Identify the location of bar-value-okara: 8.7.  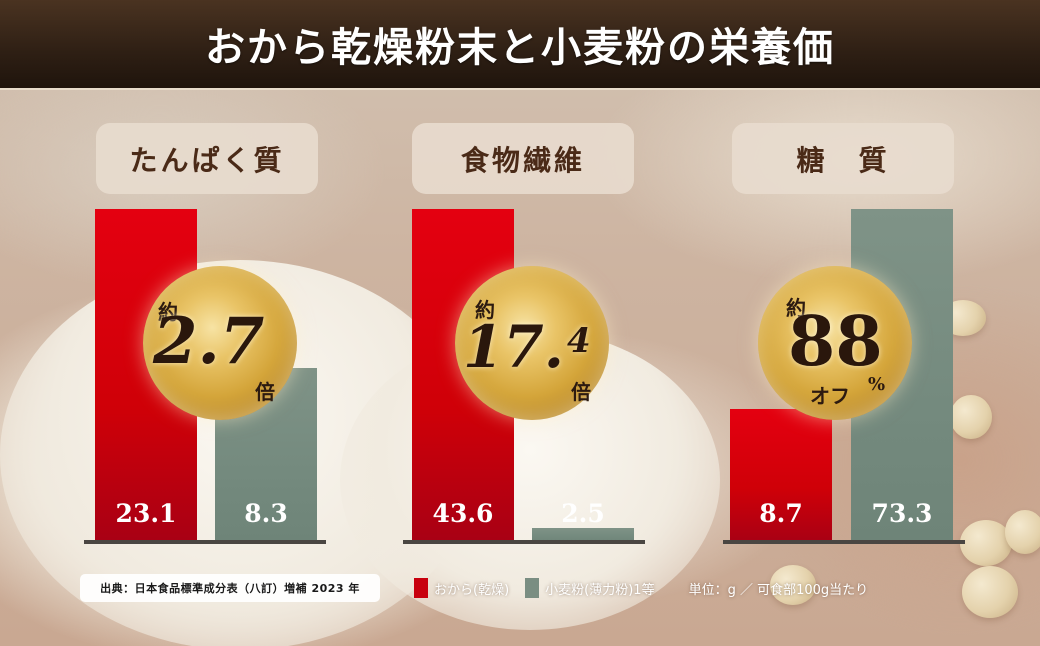
(781, 513).